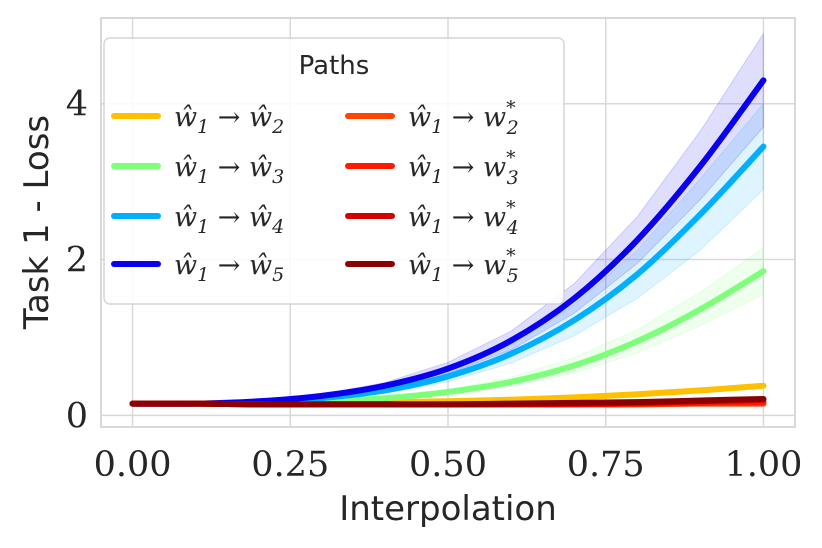 This screenshot has height=548, width=822. I want to click on legend-item: ŵ1 → ŵ5, so click(197, 268).